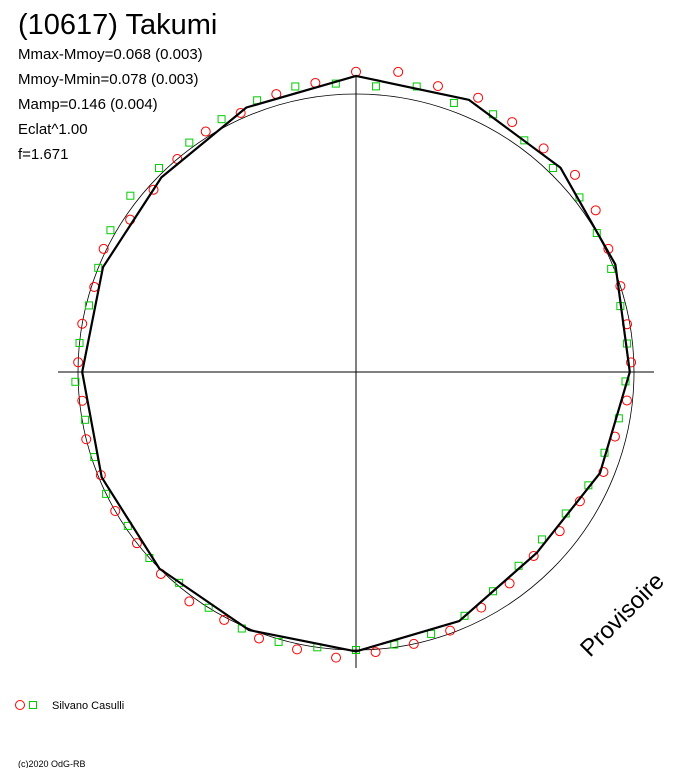 The image size is (688, 768). Describe the element at coordinates (43, 154) in the screenshot. I see `annotation: f=1.671` at that location.